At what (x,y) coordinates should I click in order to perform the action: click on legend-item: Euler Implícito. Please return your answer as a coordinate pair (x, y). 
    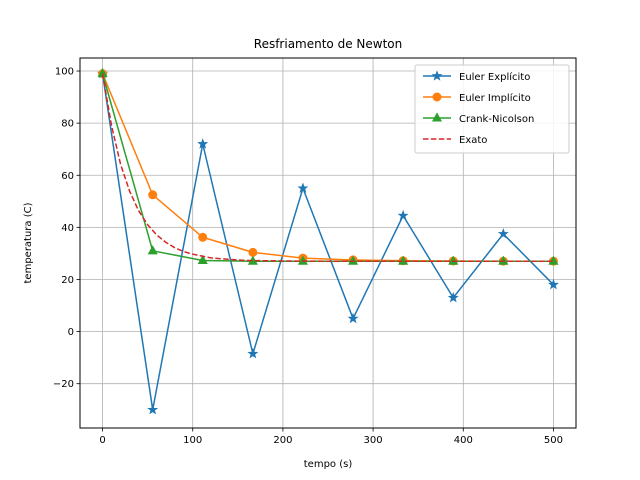
    Looking at the image, I should click on (477, 98).